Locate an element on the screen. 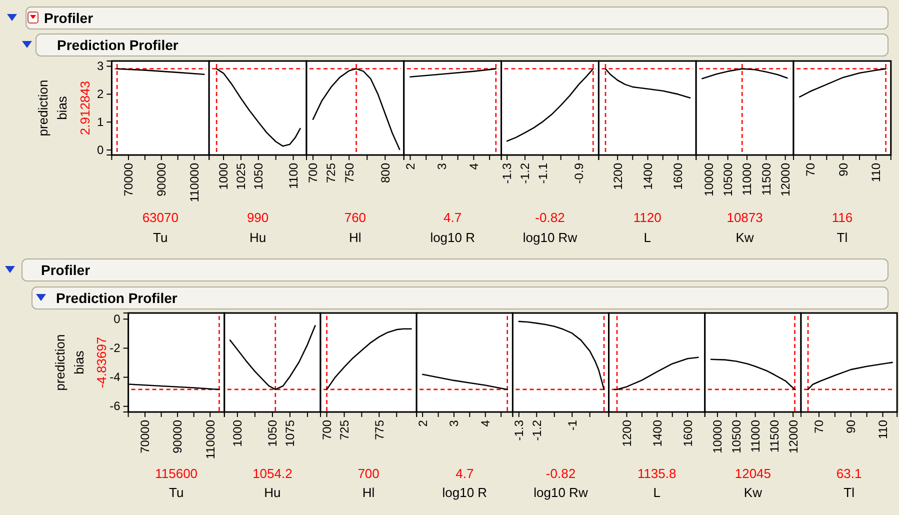 The height and width of the screenshot is (515, 899). x-tick-label: 1075 is located at coordinates (290, 433).